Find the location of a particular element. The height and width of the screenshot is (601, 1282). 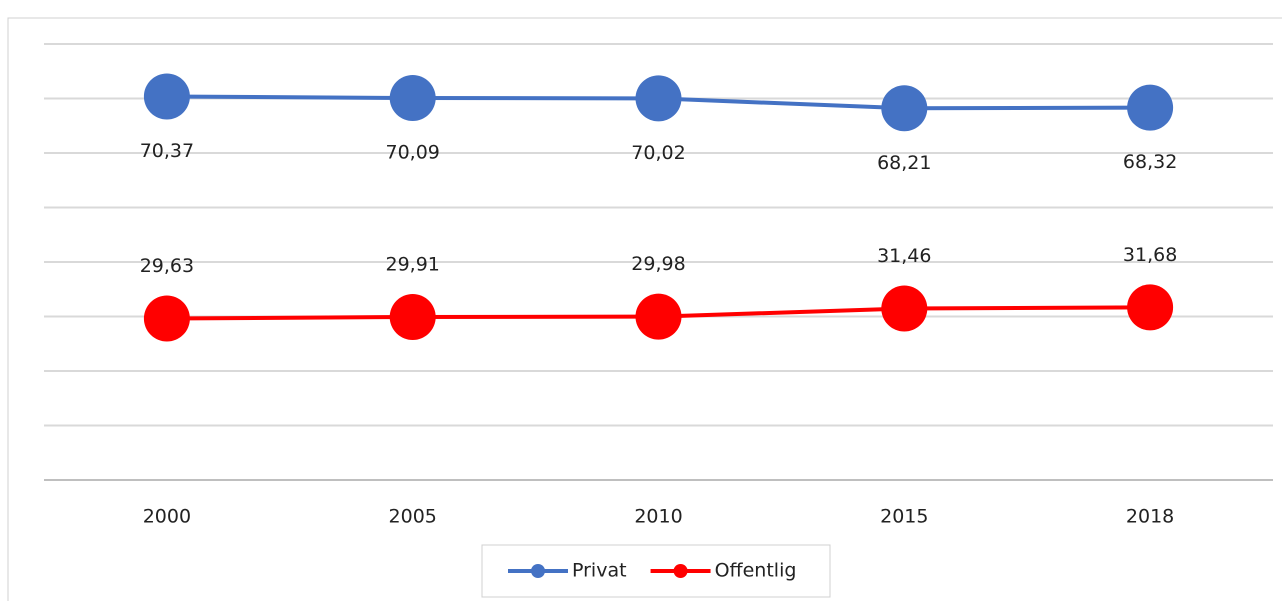

data-label: 29,98 is located at coordinates (658, 264).